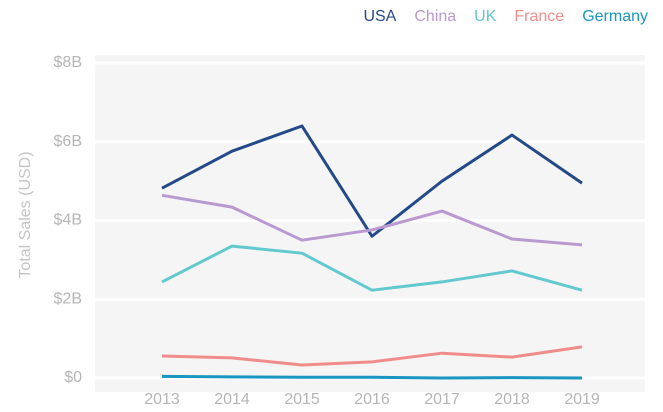 The width and height of the screenshot is (663, 412). I want to click on y-tick-label: $2B, so click(68, 298).